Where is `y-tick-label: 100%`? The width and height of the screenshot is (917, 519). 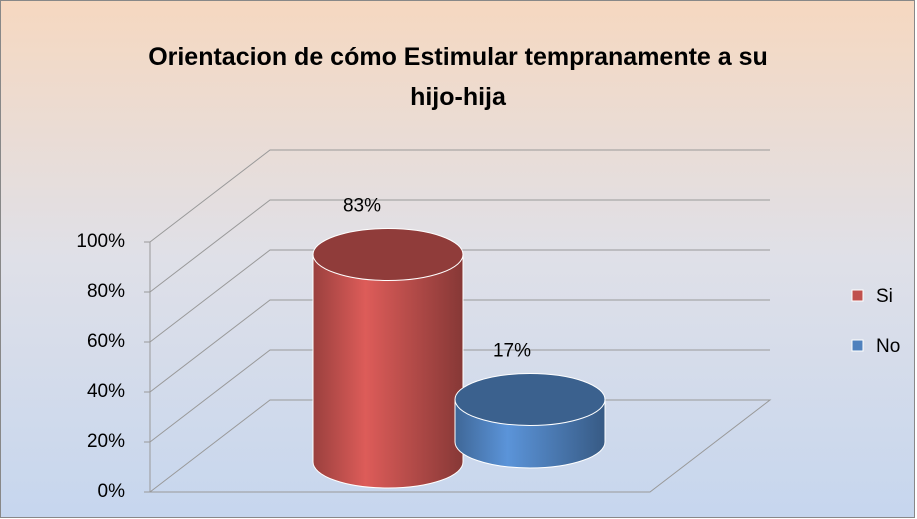
y-tick-label: 100% is located at coordinates (100, 241).